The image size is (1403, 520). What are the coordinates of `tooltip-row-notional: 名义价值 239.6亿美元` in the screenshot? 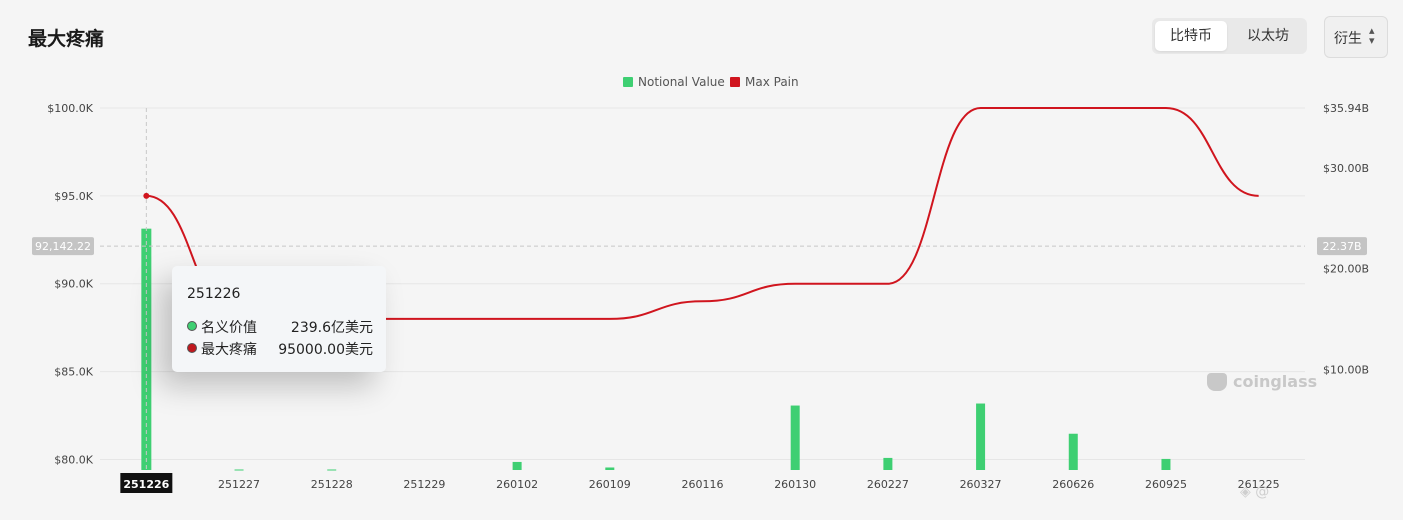 It's located at (280, 326).